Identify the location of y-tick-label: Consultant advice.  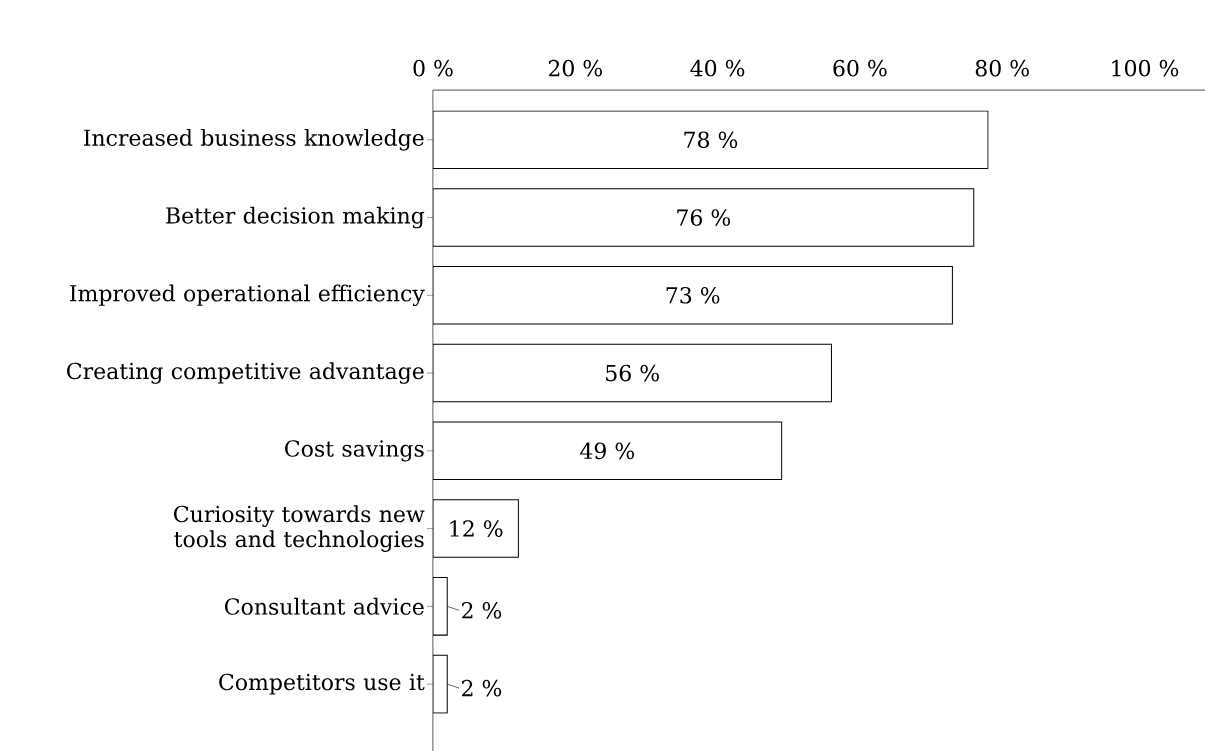
(324, 606).